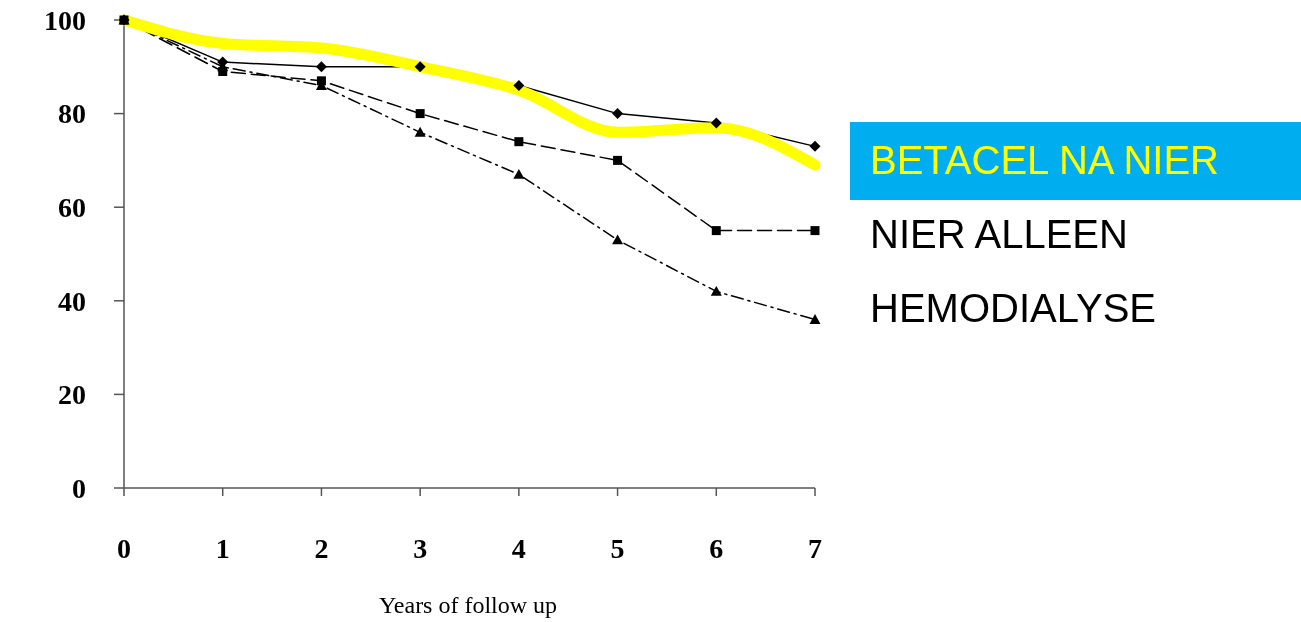 The height and width of the screenshot is (622, 1301). What do you see at coordinates (124, 548) in the screenshot?
I see `x-tick-label: 0` at bounding box center [124, 548].